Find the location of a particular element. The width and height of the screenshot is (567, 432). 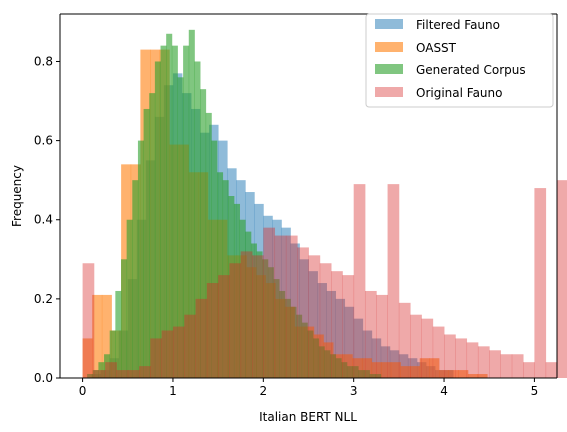

y-tick-label: 0.4 is located at coordinates (43, 220).